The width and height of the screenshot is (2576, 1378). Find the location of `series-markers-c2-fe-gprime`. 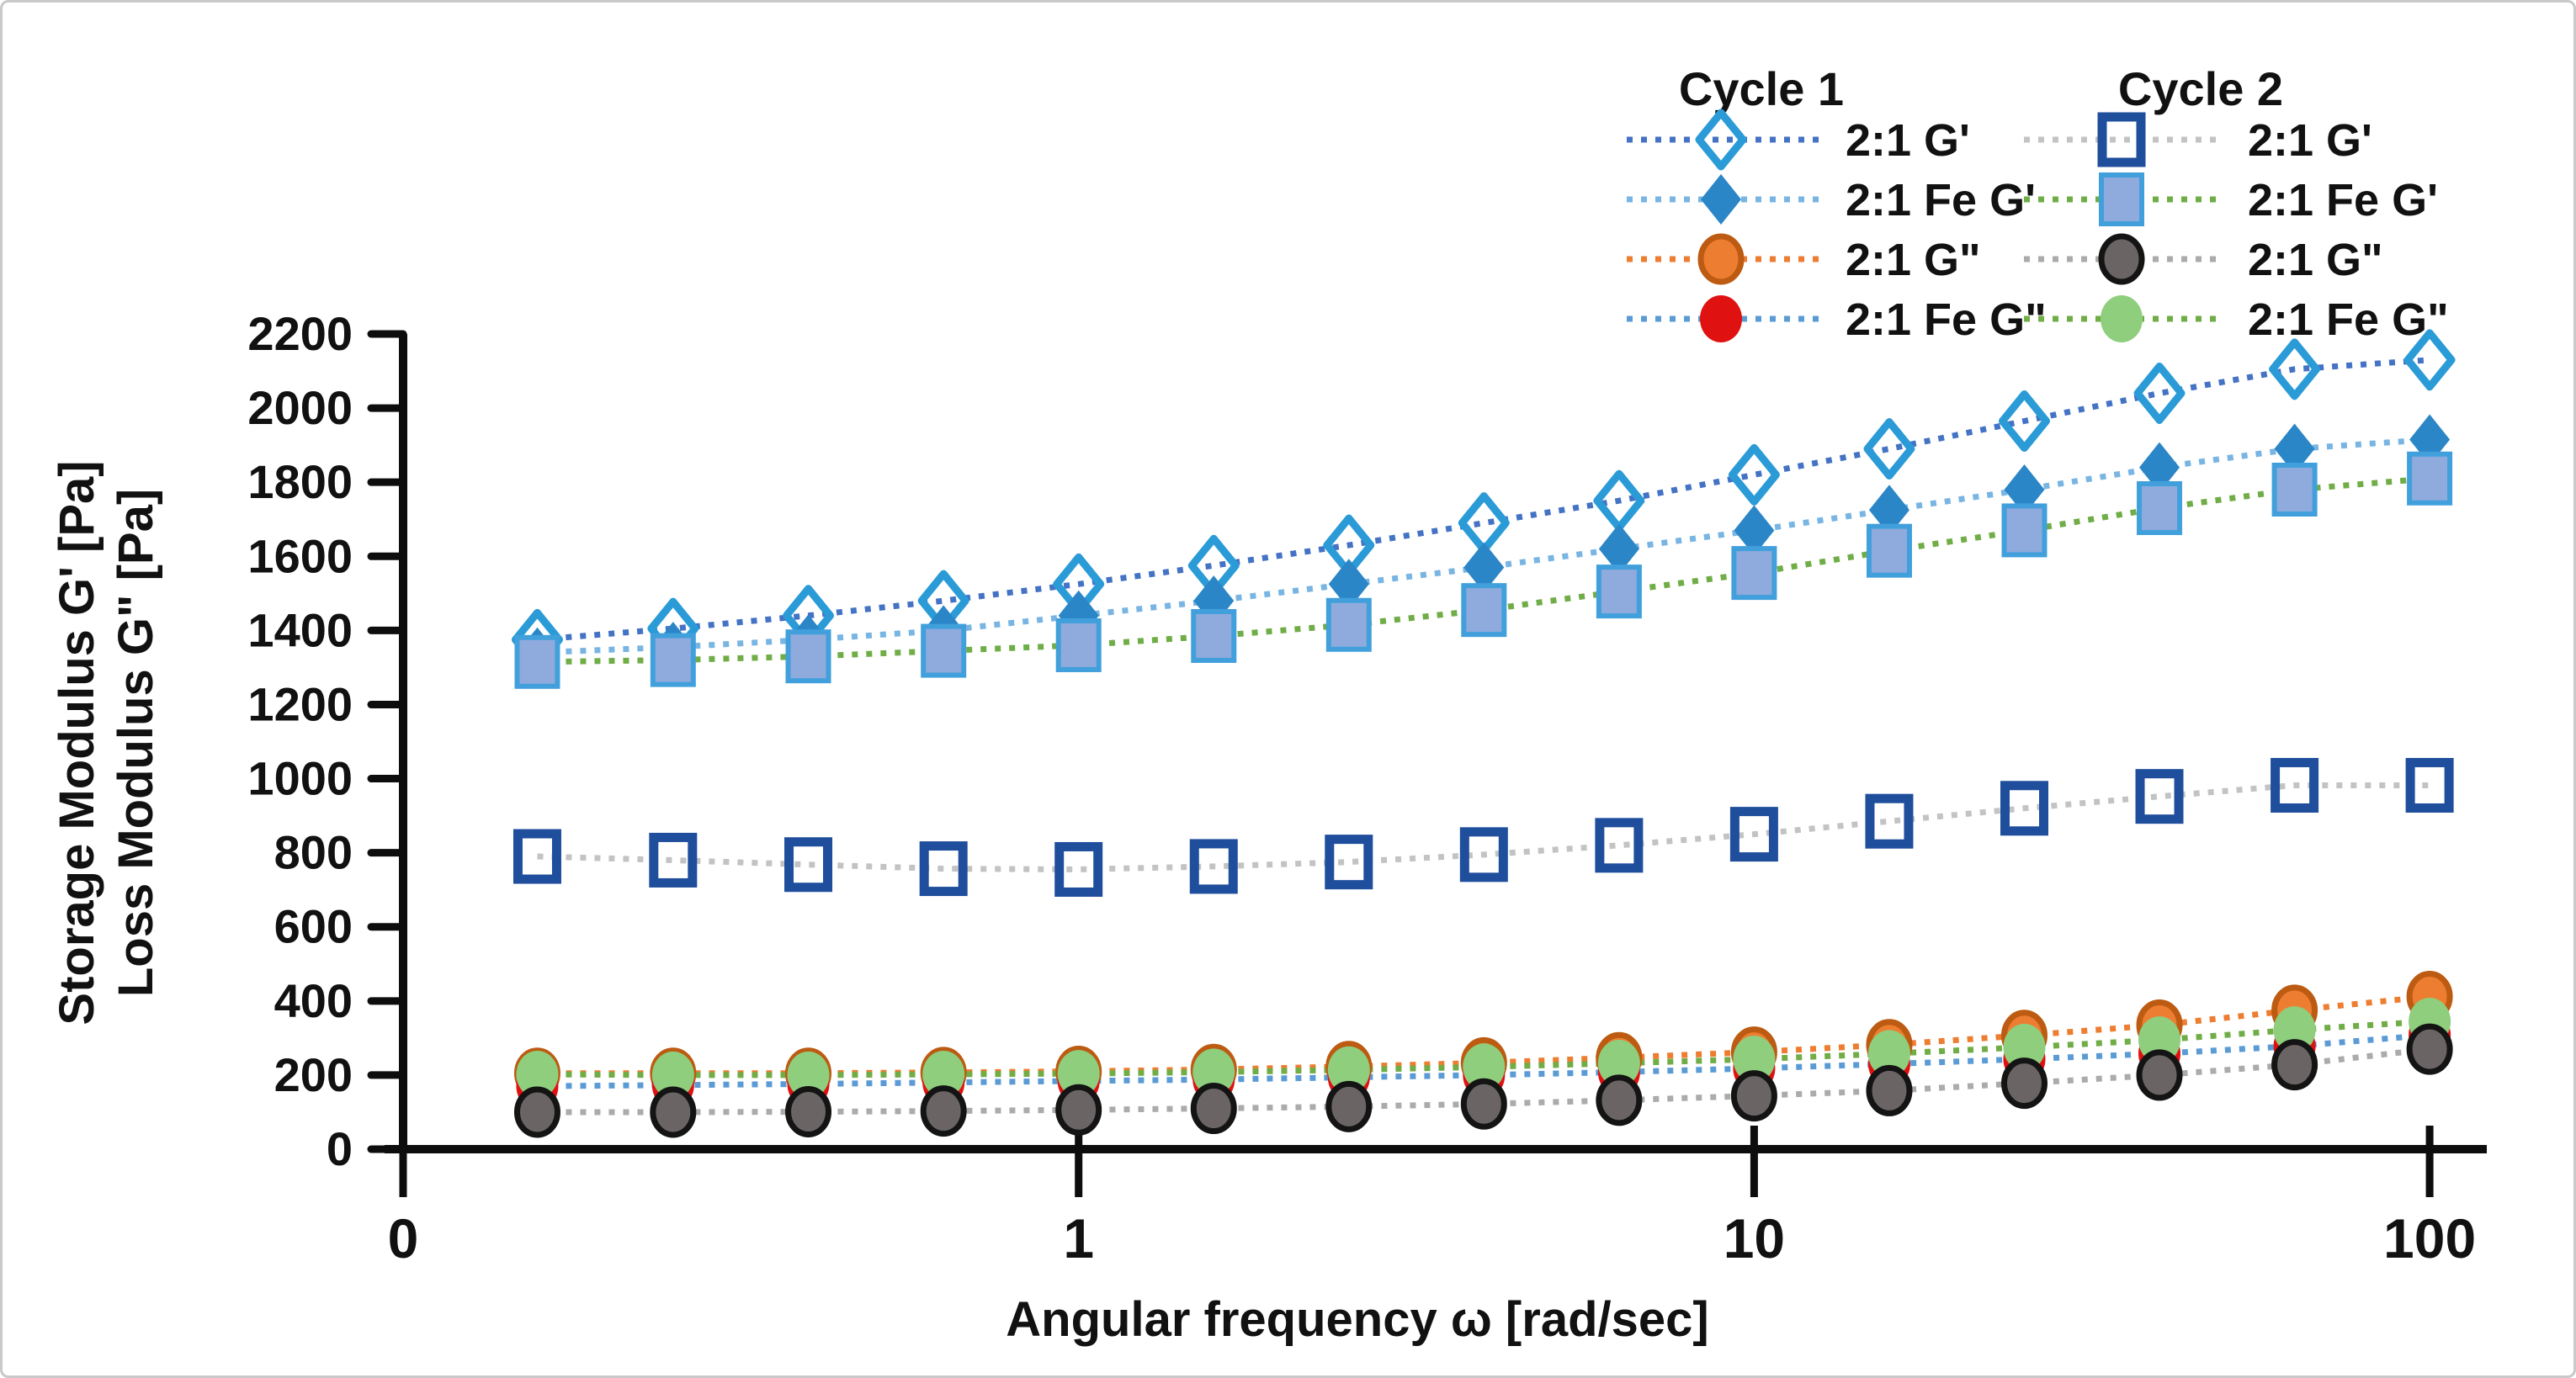

series-markers-c2-fe-gprime is located at coordinates (1484, 570).